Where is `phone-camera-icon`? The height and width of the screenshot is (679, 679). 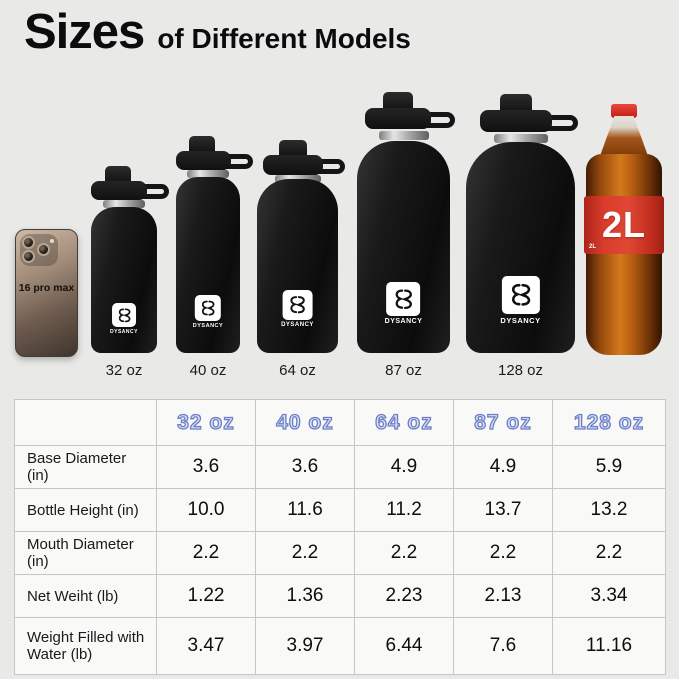 phone-camera-icon is located at coordinates (39, 250).